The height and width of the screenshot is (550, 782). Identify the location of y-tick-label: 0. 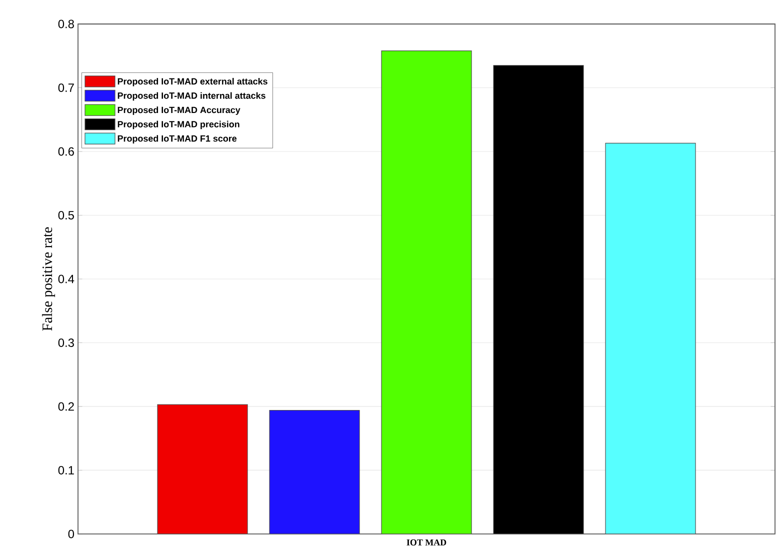
(71, 534).